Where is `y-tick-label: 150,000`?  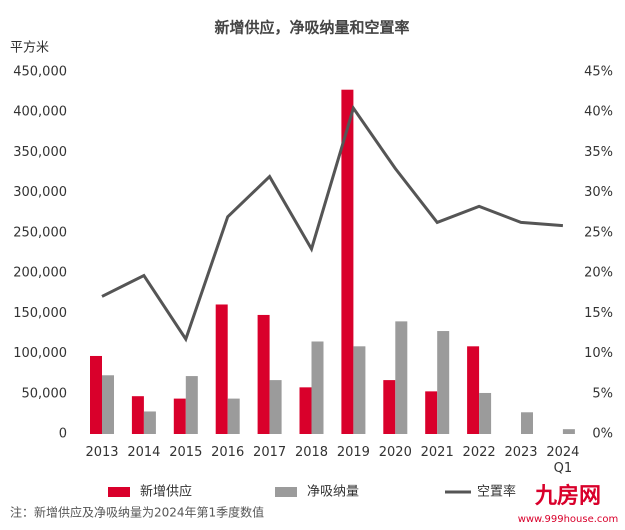
y-tick-label: 150,000 is located at coordinates (40, 313).